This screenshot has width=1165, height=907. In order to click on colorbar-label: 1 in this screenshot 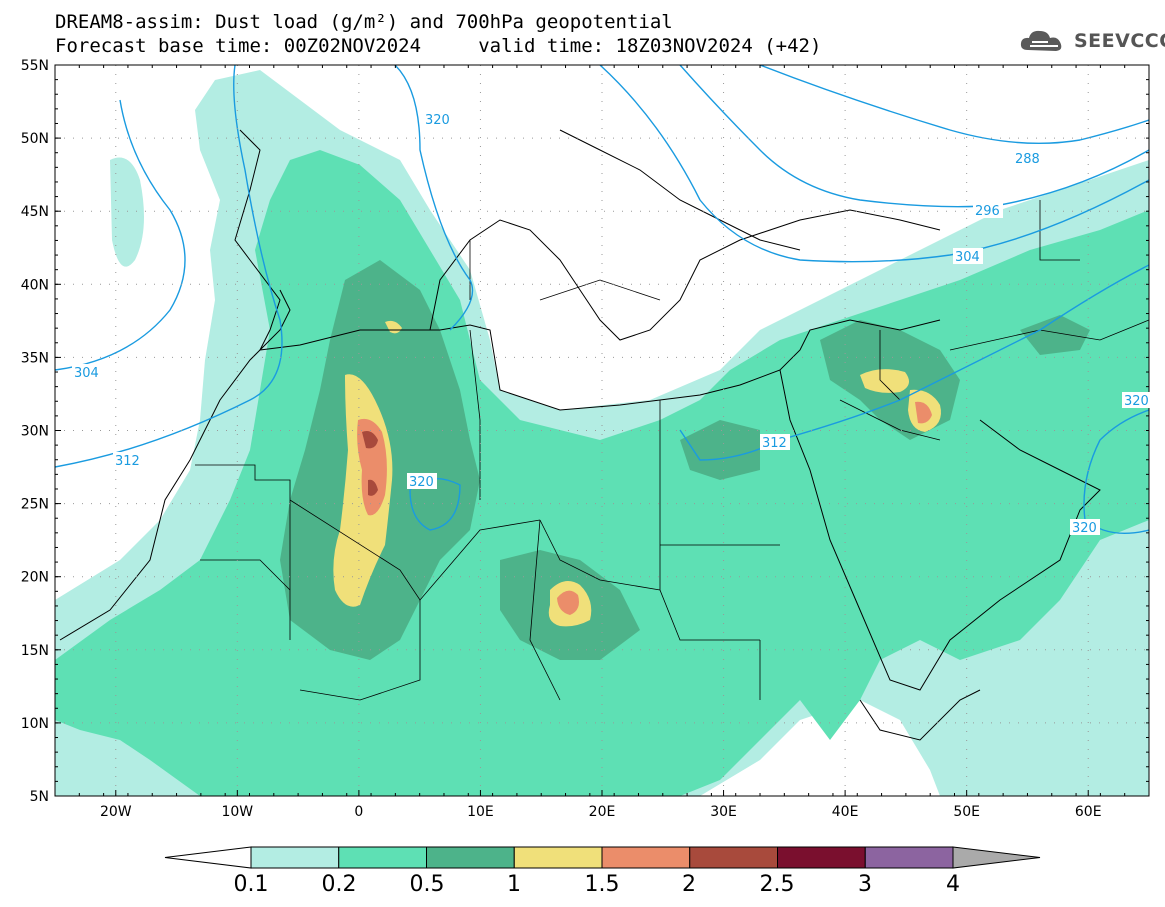, I will do `click(514, 884)`.